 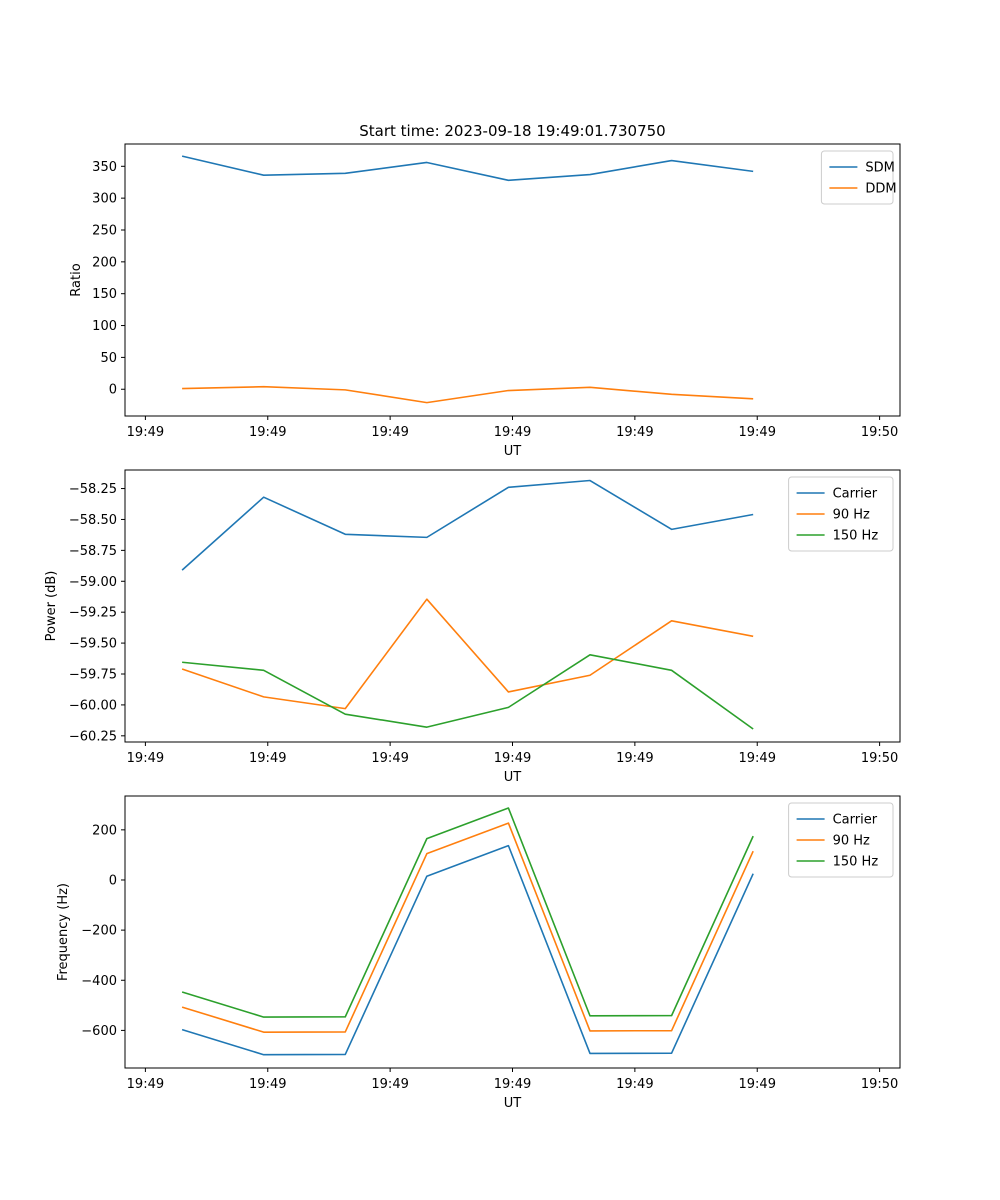 I want to click on y-tick-label: −58.75, so click(x=93, y=551).